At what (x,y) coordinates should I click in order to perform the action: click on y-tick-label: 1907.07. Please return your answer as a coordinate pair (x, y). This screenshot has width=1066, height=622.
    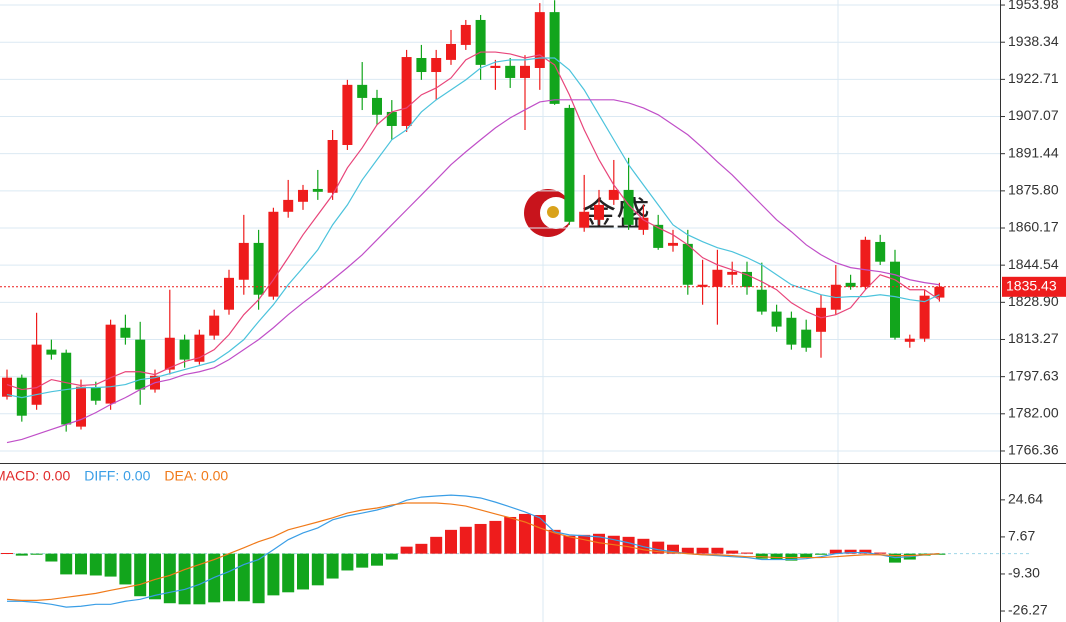
    Looking at the image, I should click on (1033, 115).